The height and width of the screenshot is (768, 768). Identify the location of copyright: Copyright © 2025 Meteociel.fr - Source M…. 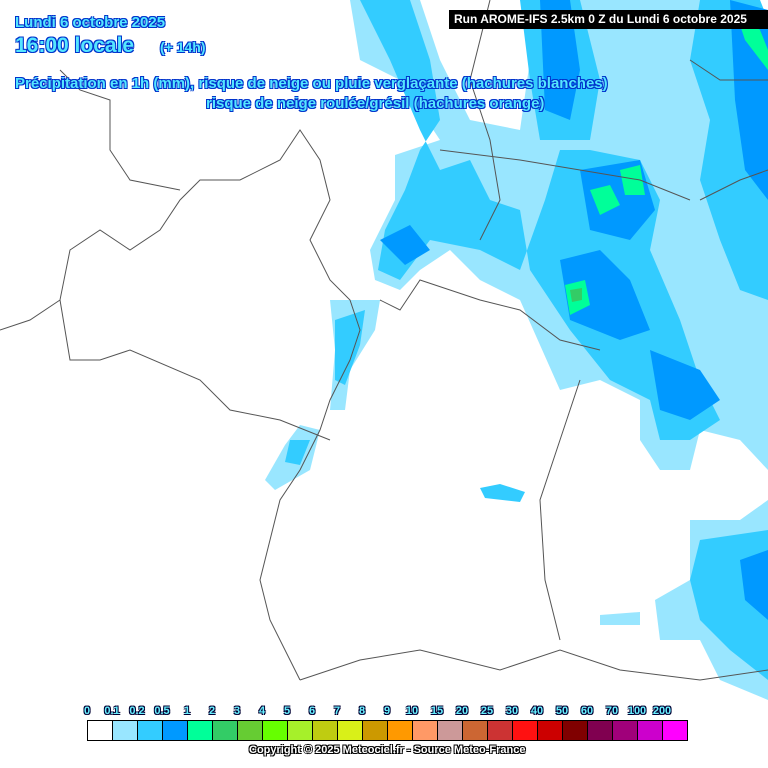
(387, 750).